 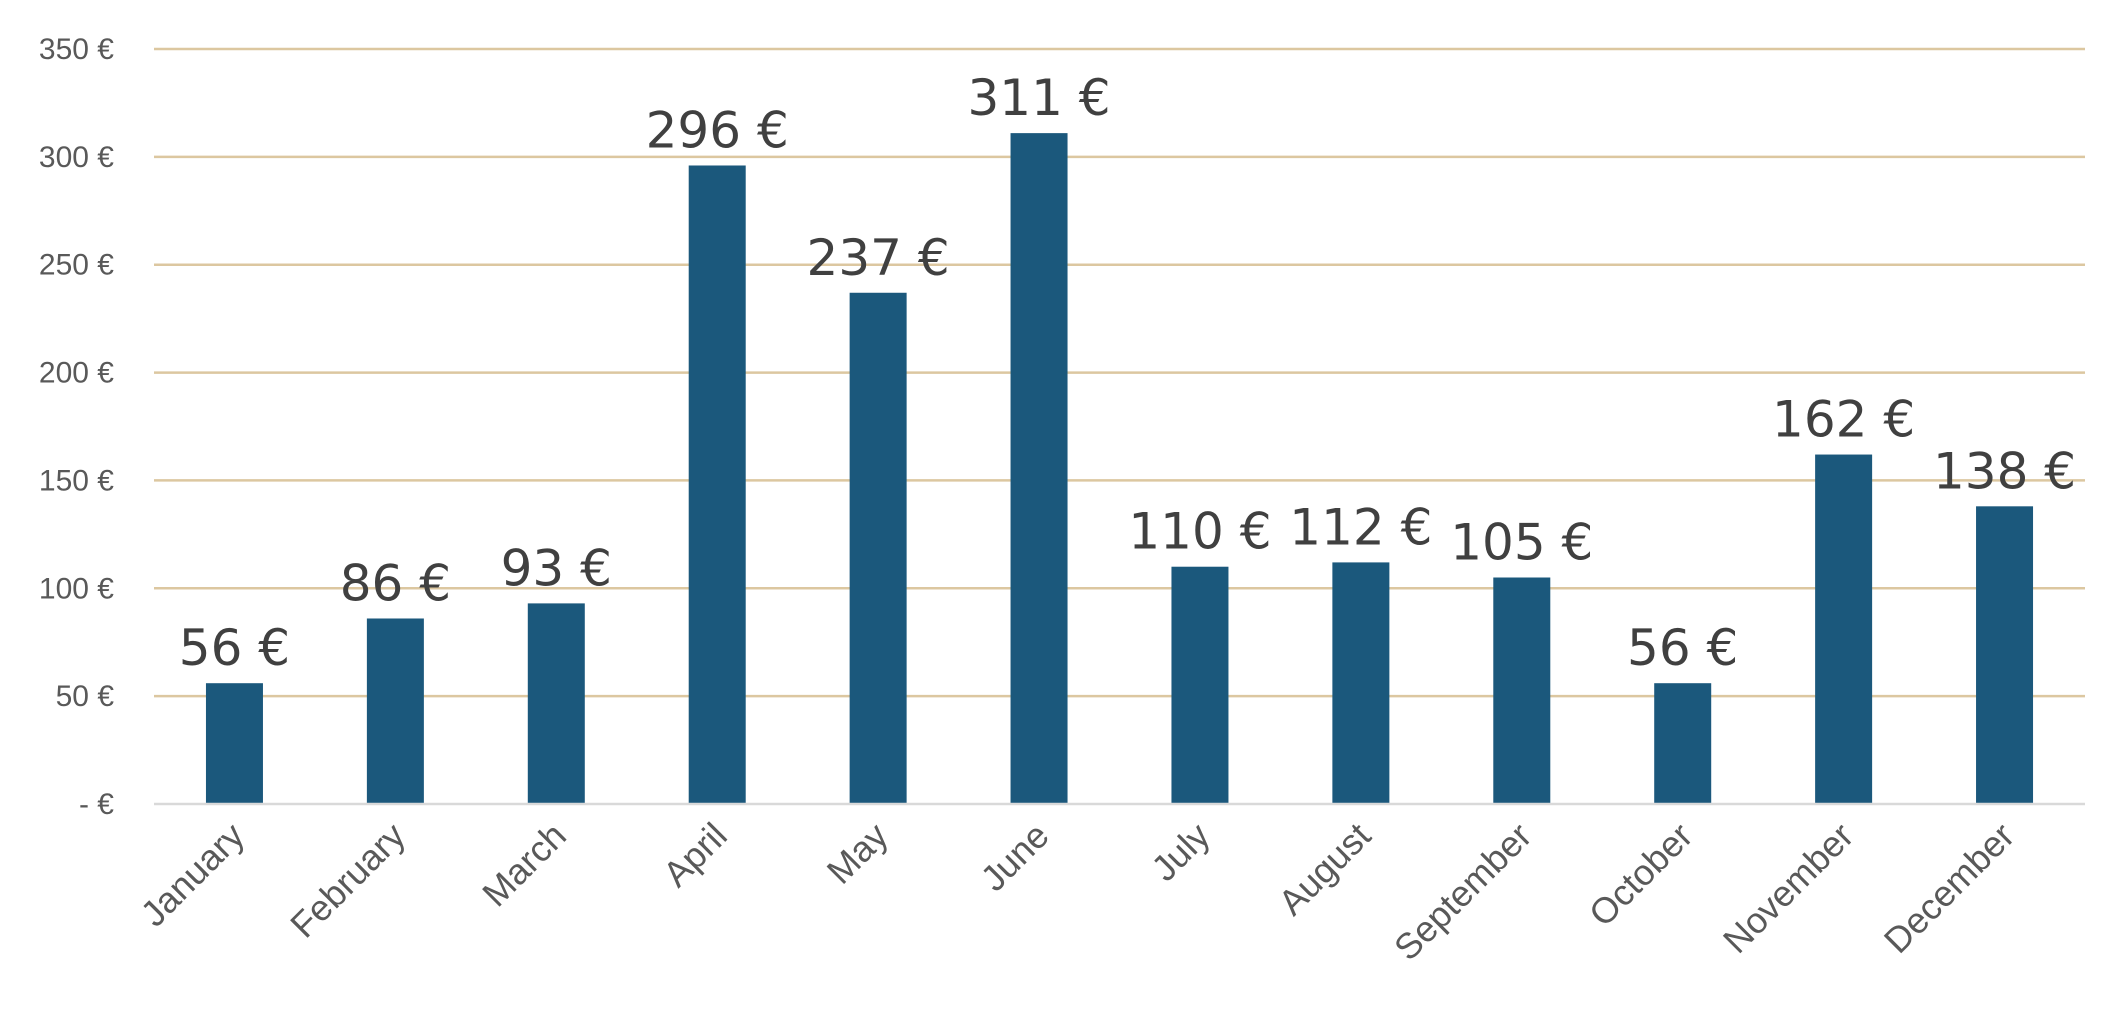 What do you see at coordinates (1039, 469) in the screenshot?
I see `bar-june` at bounding box center [1039, 469].